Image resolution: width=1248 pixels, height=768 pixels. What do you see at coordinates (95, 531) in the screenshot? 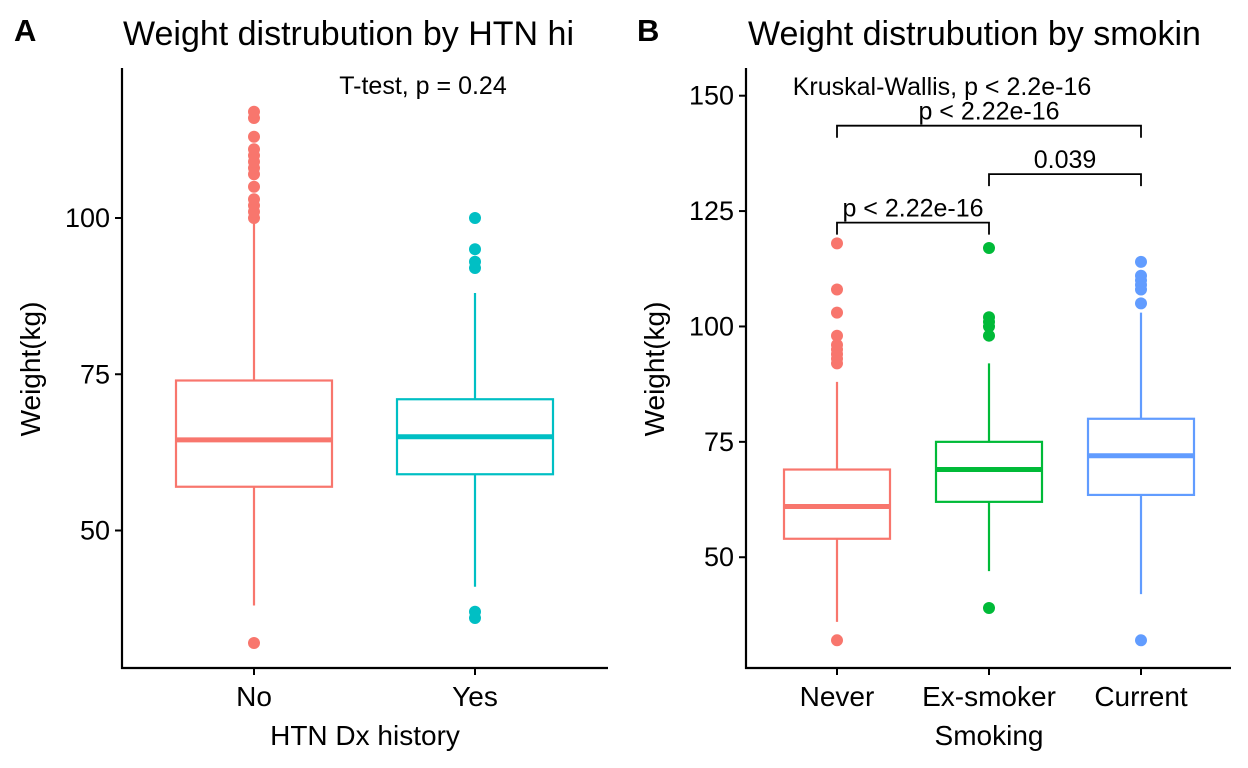
I see `panel-a-y-tick-label-50: 50` at bounding box center [95, 531].